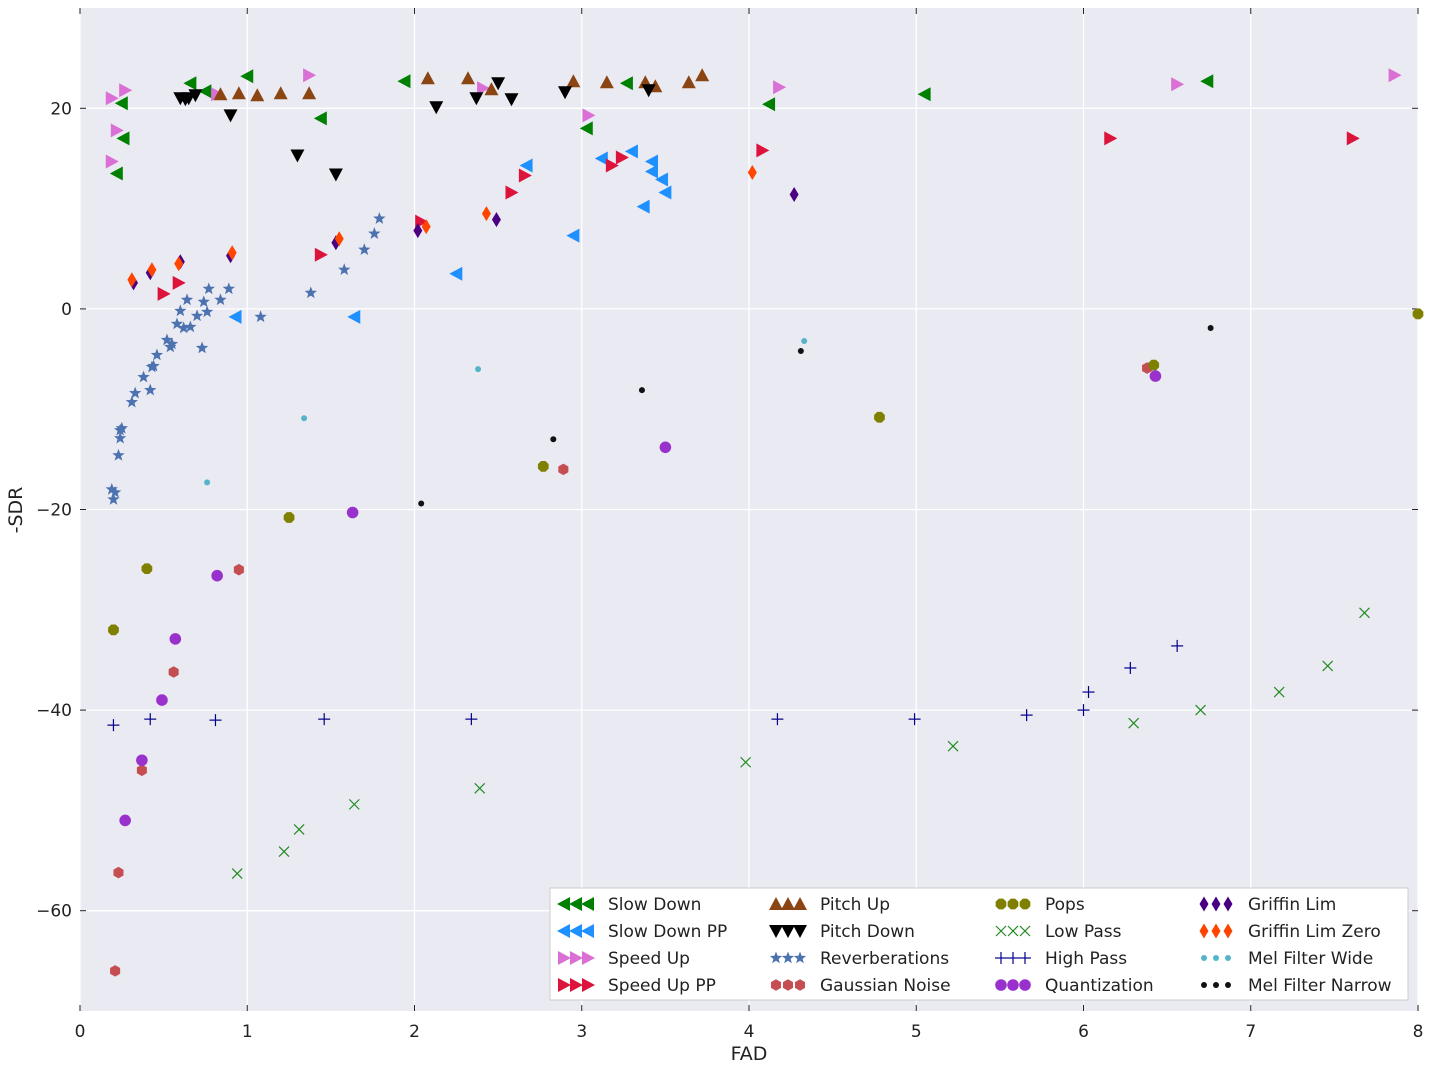 This screenshot has width=1431, height=1070. What do you see at coordinates (885, 986) in the screenshot?
I see `legend-label: Gaussian Noise` at bounding box center [885, 986].